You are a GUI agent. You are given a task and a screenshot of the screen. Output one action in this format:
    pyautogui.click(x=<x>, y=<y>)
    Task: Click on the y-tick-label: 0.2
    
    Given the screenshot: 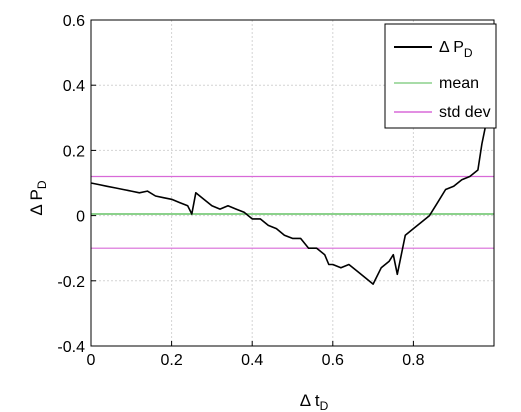 What is the action you would take?
    pyautogui.click(x=74, y=151)
    